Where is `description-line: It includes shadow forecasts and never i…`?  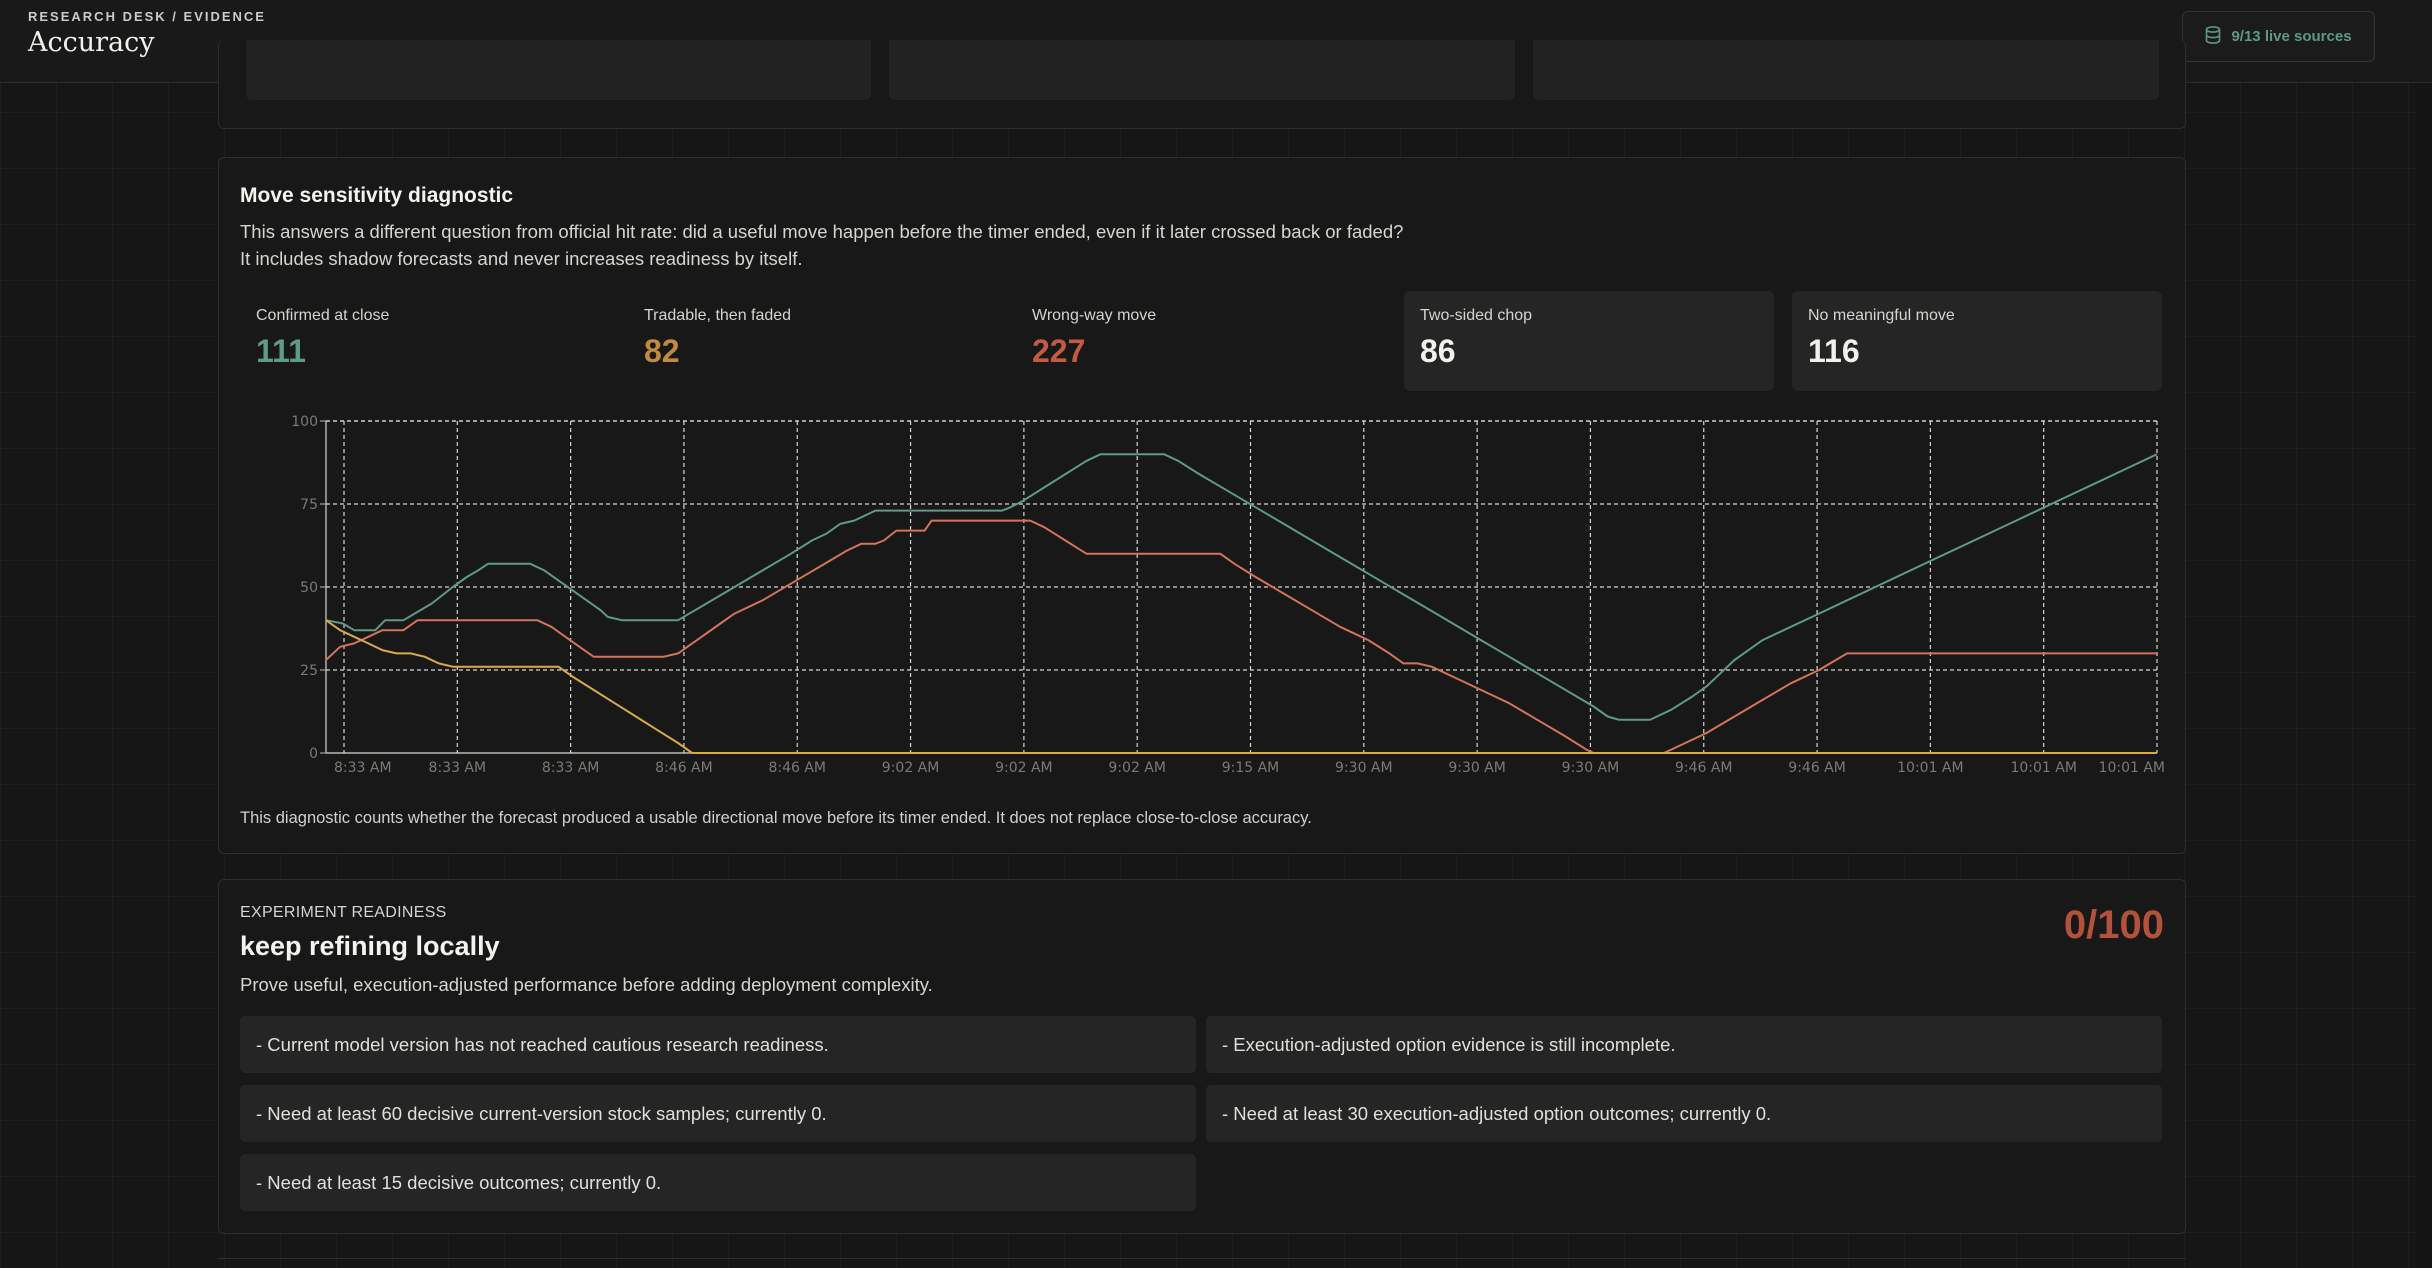
description-line: It includes shadow forecasts and never i… is located at coordinates (521, 258).